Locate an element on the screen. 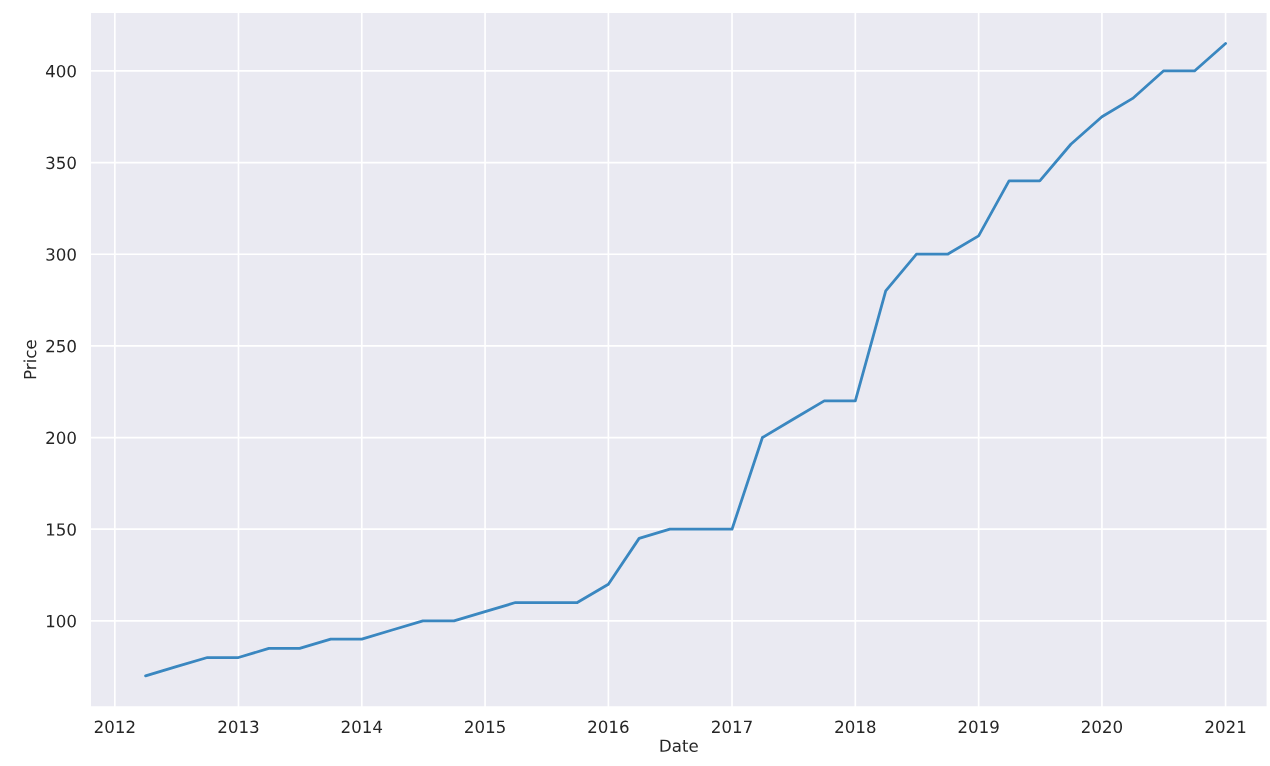 The height and width of the screenshot is (766, 1270). x-tick-label: 2017 is located at coordinates (732, 727).